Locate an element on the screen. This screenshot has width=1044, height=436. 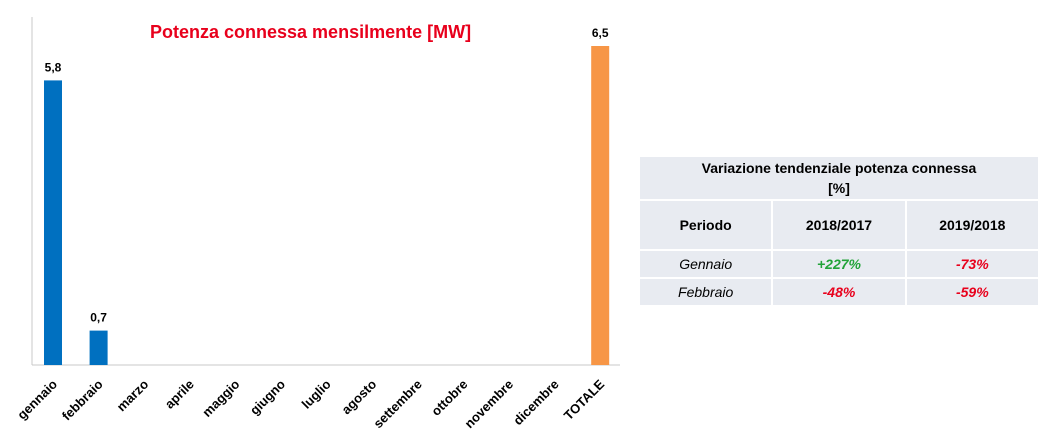
row-period: Gennaio is located at coordinates (705, 264).